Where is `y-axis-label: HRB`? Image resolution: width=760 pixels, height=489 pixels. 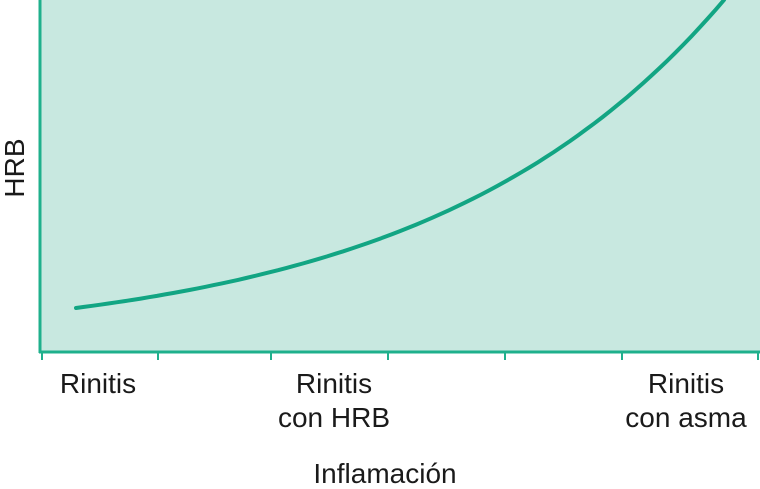
y-axis-label: HRB is located at coordinates (15, 167).